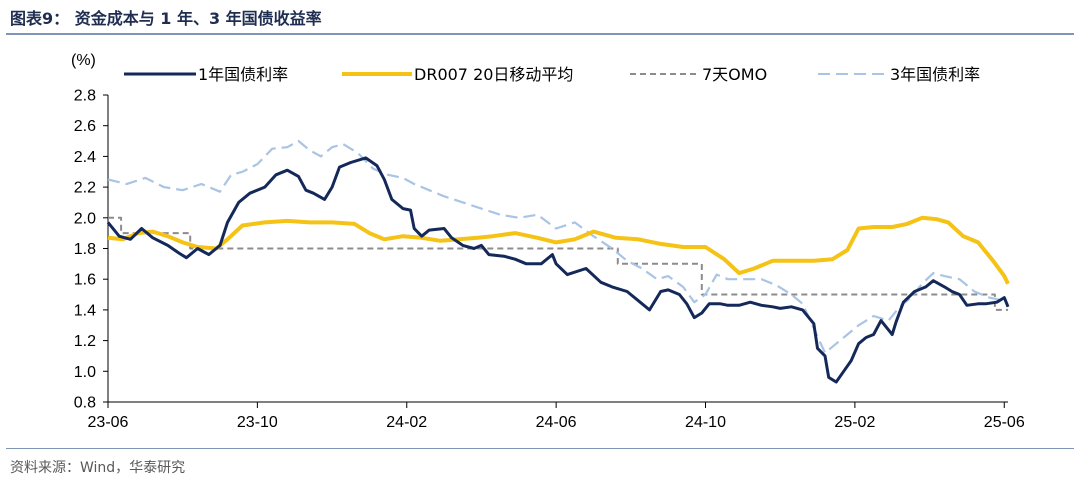 The width and height of the screenshot is (1080, 484). Describe the element at coordinates (556, 422) in the screenshot. I see `x-tick-label: 24-06` at that location.